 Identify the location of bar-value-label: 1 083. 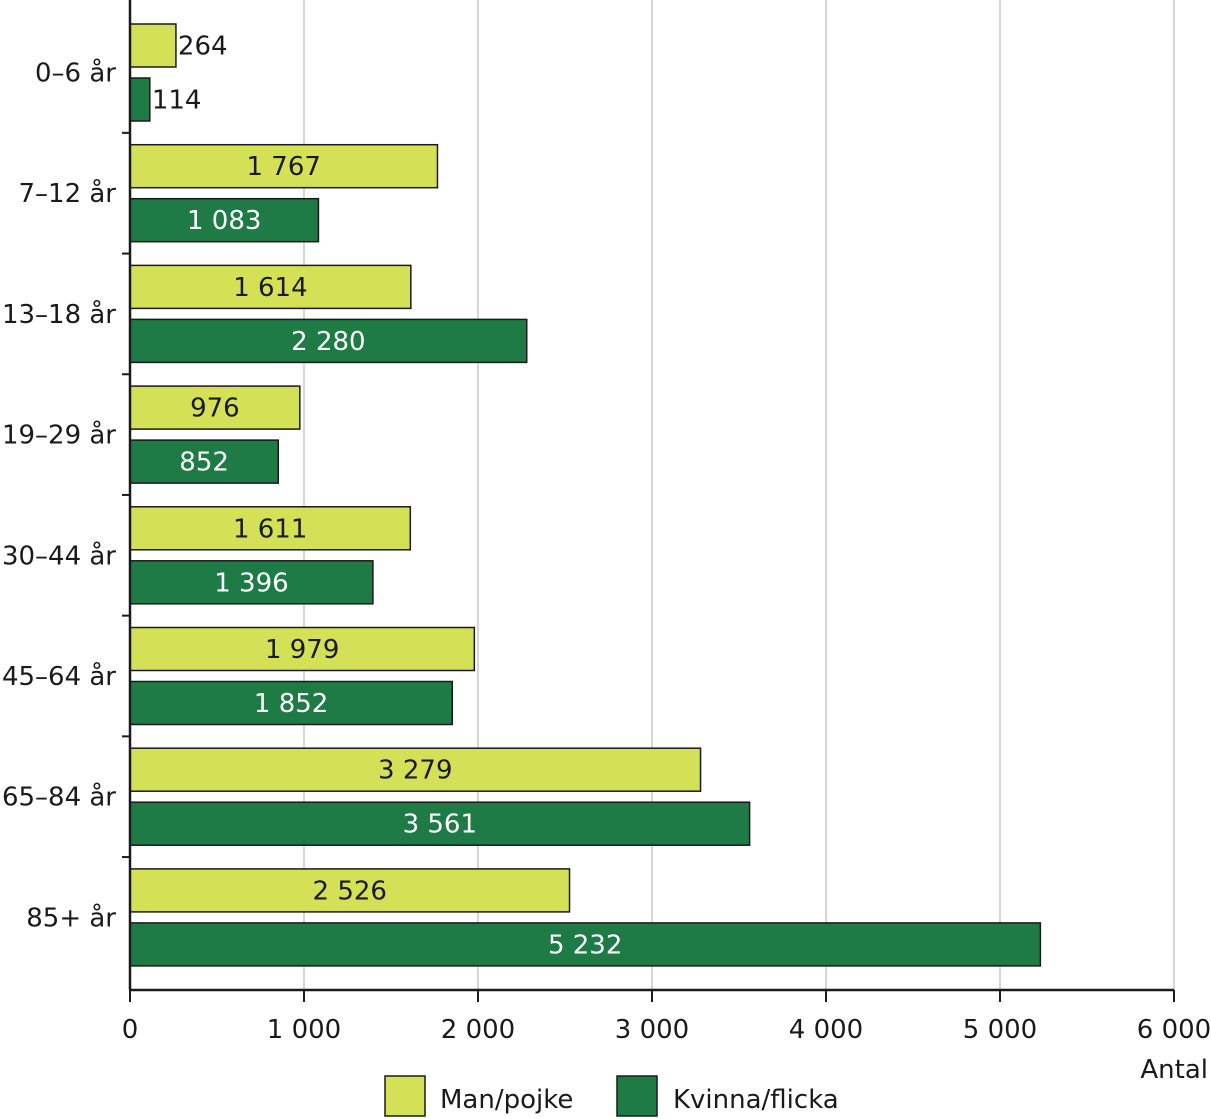
(224, 221).